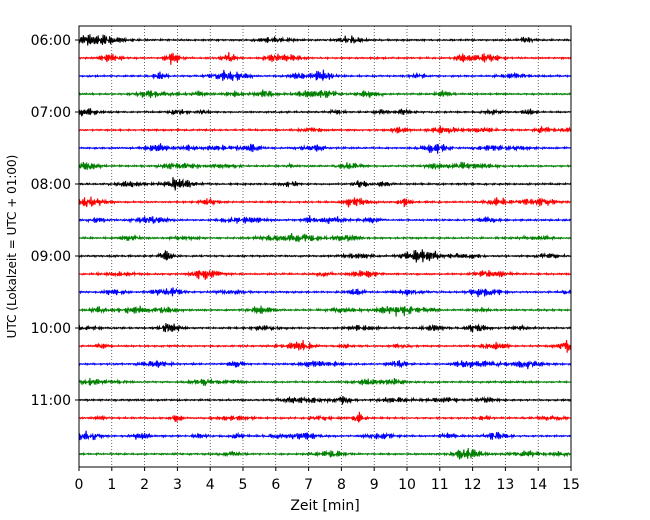 Image resolution: width=650 pixels, height=520 pixels. I want to click on y-tick-label: 10:00, so click(51, 329).